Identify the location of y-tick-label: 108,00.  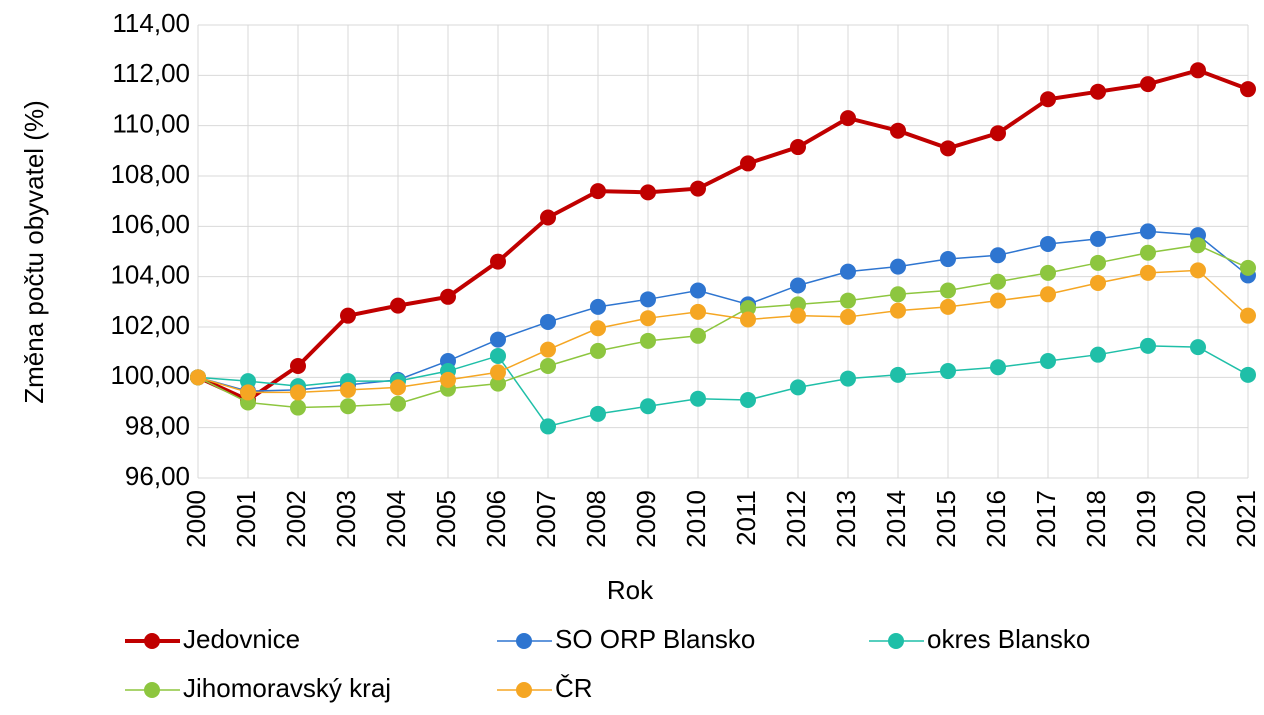
(150, 174).